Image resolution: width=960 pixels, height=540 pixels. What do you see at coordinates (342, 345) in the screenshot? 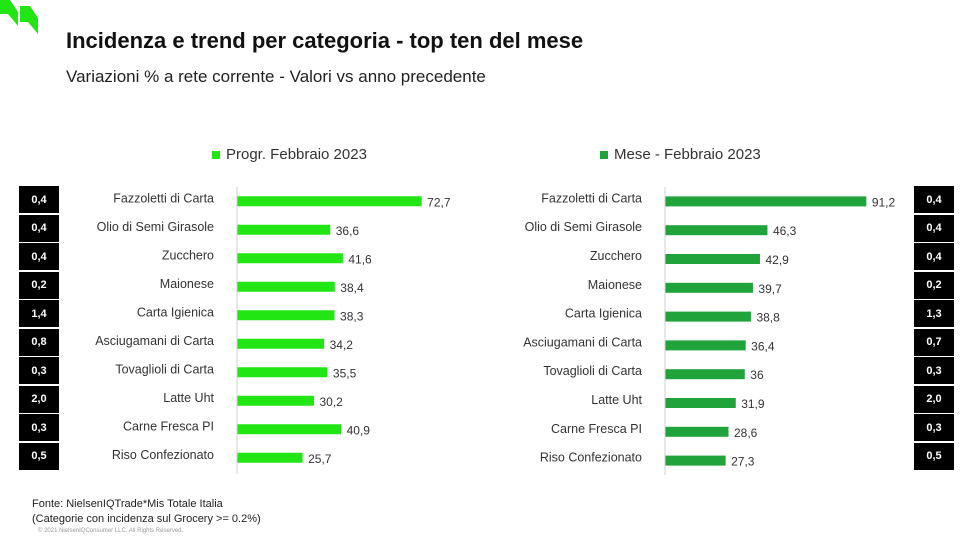
I see `data-label: 34,2` at bounding box center [342, 345].